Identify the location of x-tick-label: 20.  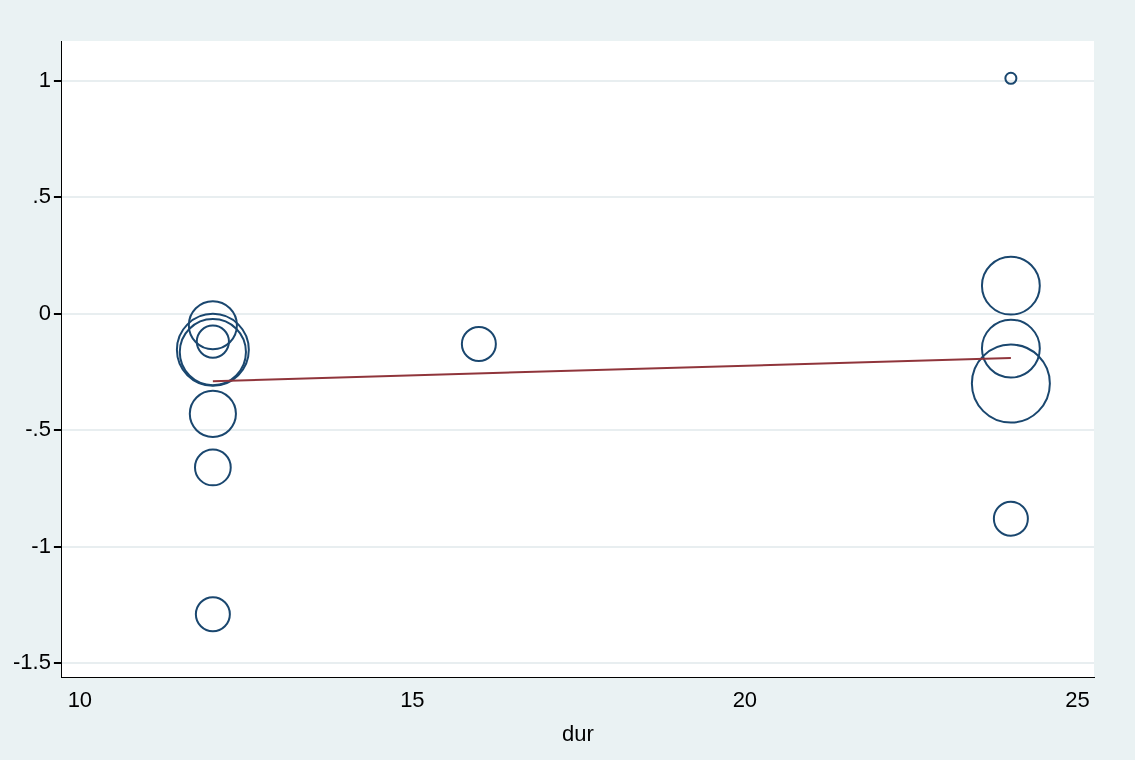
(745, 700).